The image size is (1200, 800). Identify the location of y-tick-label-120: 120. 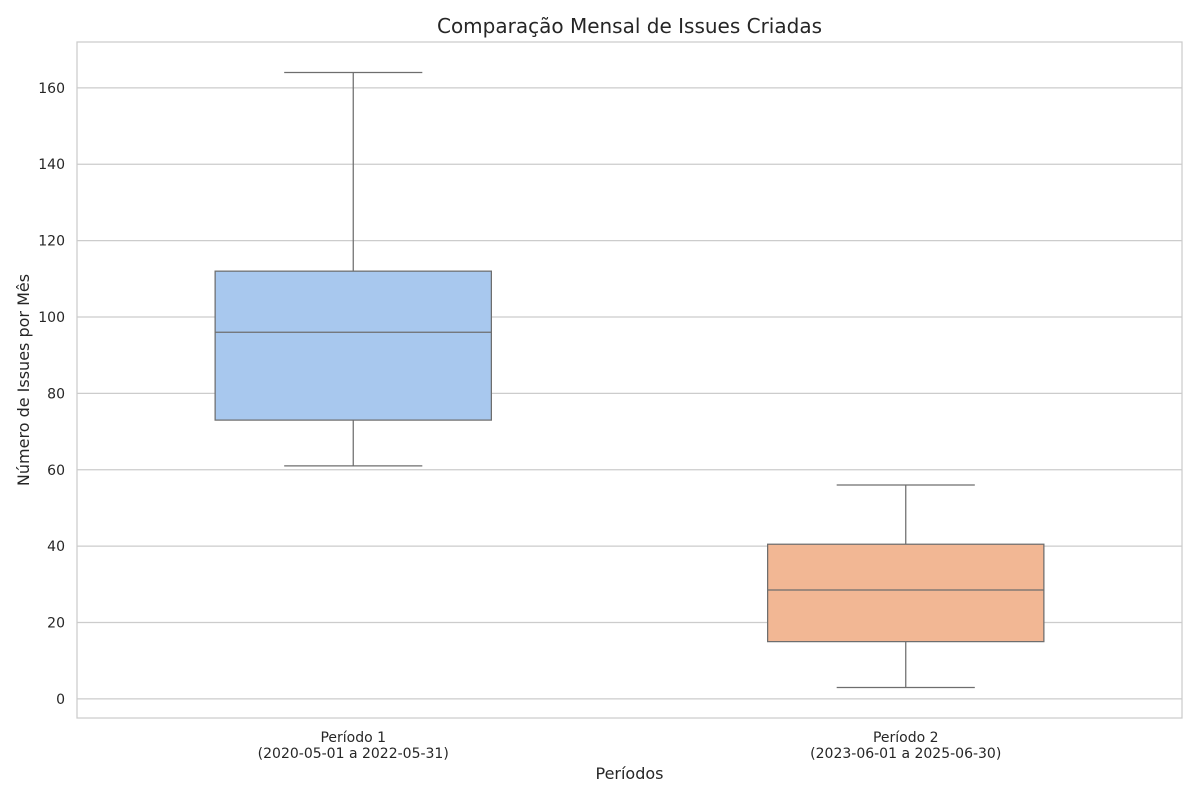
(51, 242).